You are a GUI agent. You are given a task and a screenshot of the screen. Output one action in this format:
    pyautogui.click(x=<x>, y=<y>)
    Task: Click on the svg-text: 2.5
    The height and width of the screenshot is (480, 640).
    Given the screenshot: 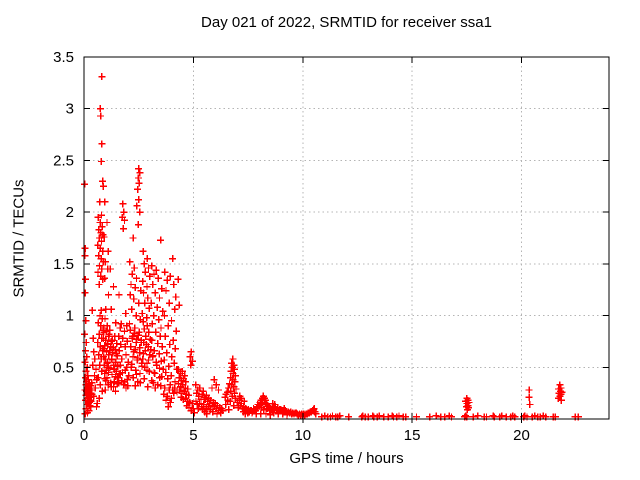 What is the action you would take?
    pyautogui.click(x=63, y=160)
    